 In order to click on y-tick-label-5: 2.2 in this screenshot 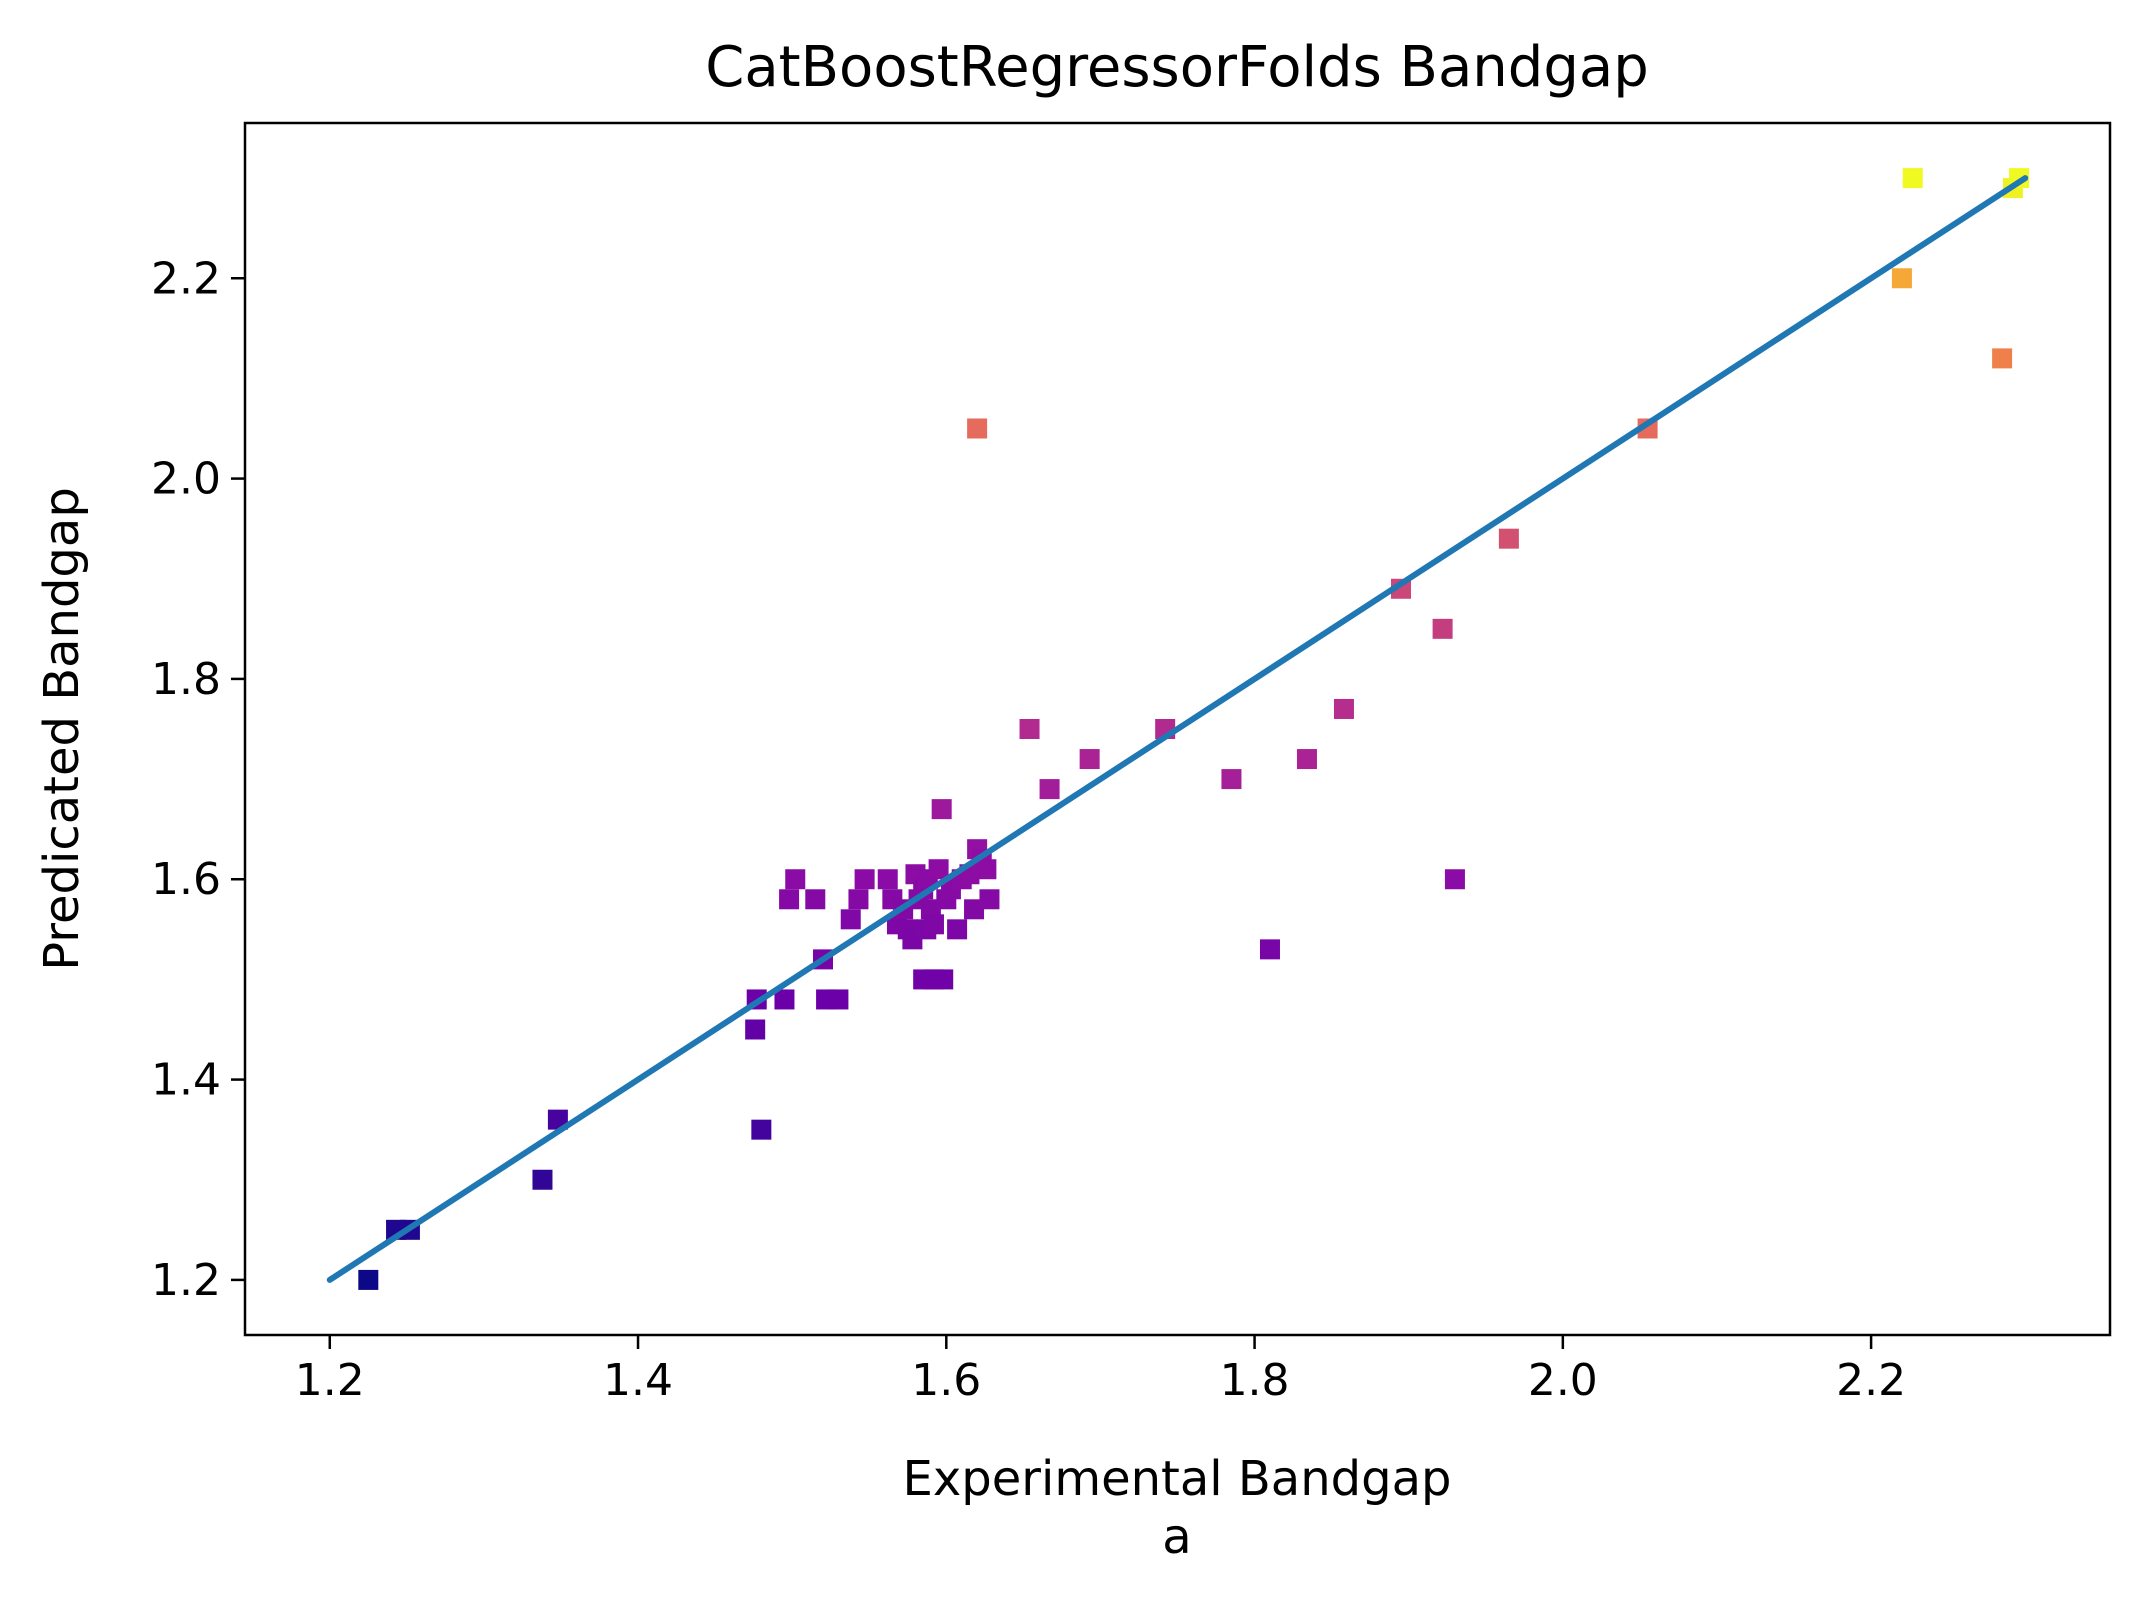, I will do `click(186, 278)`.